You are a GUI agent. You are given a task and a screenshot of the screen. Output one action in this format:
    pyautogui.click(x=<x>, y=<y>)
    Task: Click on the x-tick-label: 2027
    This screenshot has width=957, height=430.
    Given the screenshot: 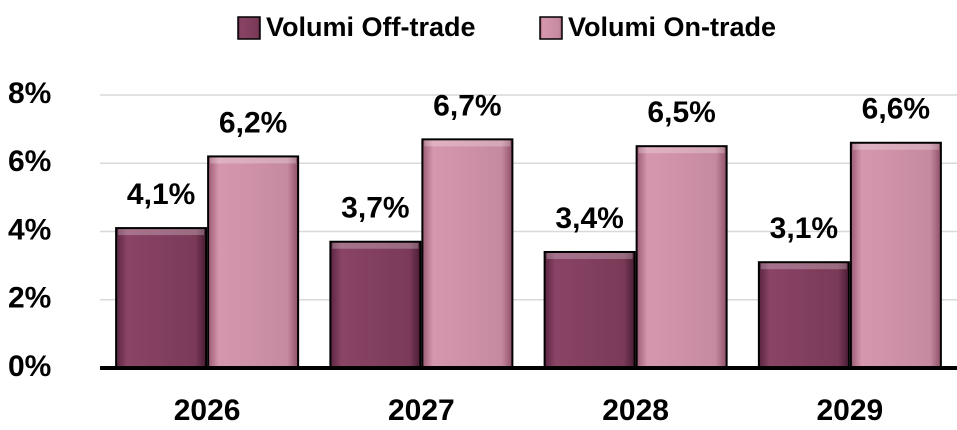 What is the action you would take?
    pyautogui.click(x=421, y=410)
    